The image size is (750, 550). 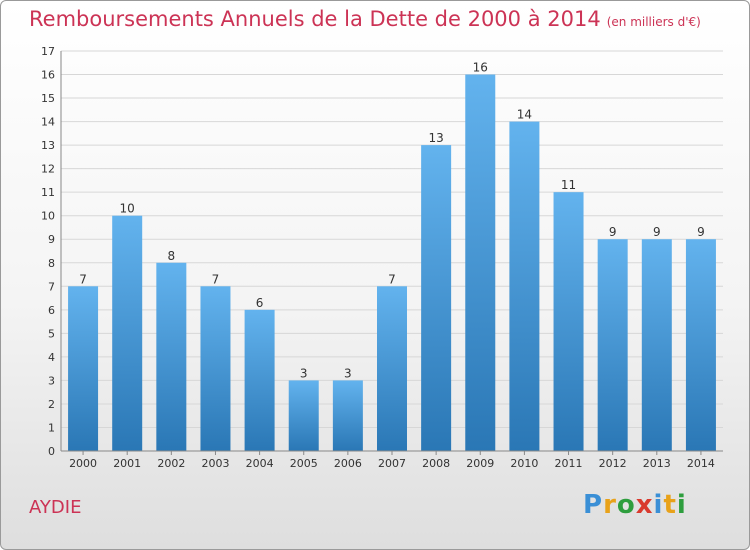 I want to click on y-tick-label: 14, so click(x=48, y=122).